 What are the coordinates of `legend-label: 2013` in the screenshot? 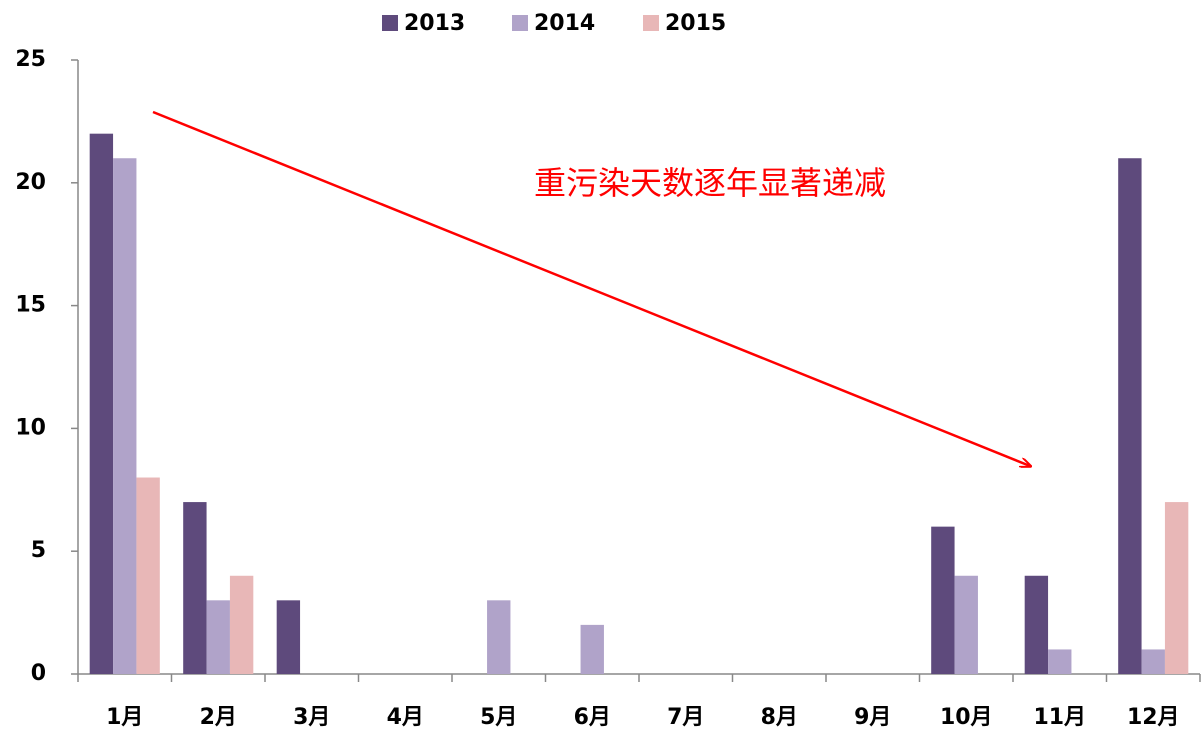 It's located at (434, 23).